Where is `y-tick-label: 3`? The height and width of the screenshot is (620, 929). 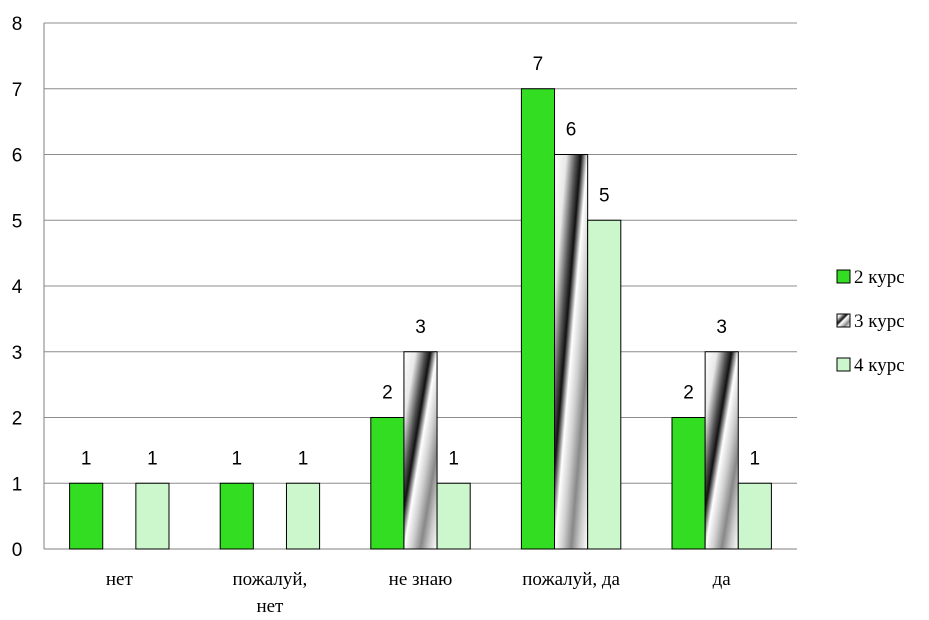 y-tick-label: 3 is located at coordinates (17, 353).